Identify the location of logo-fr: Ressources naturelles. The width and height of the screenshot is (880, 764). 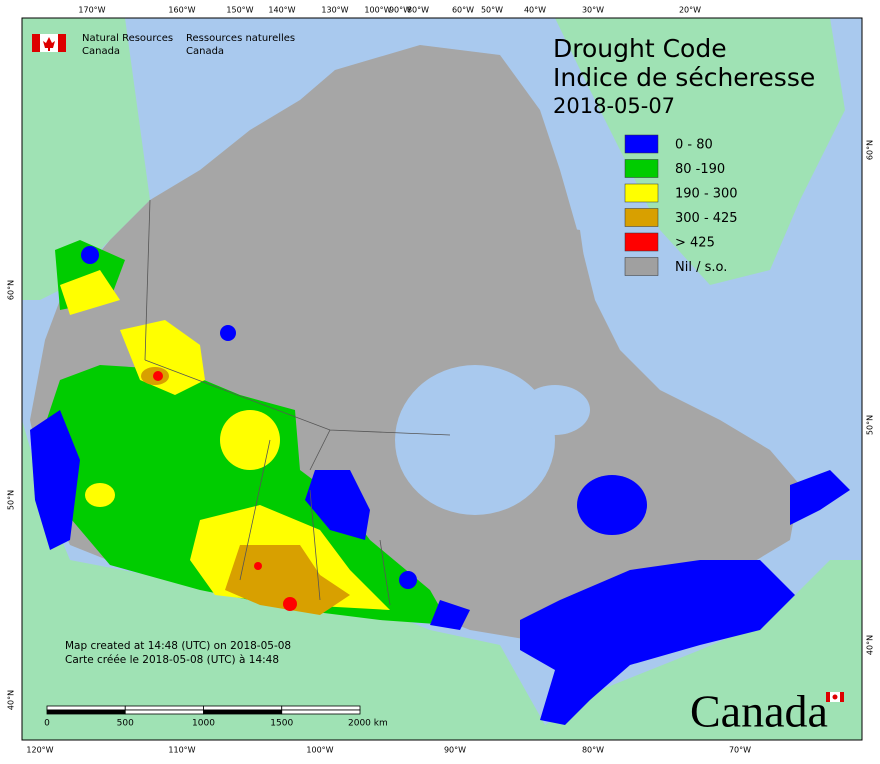
(240, 38).